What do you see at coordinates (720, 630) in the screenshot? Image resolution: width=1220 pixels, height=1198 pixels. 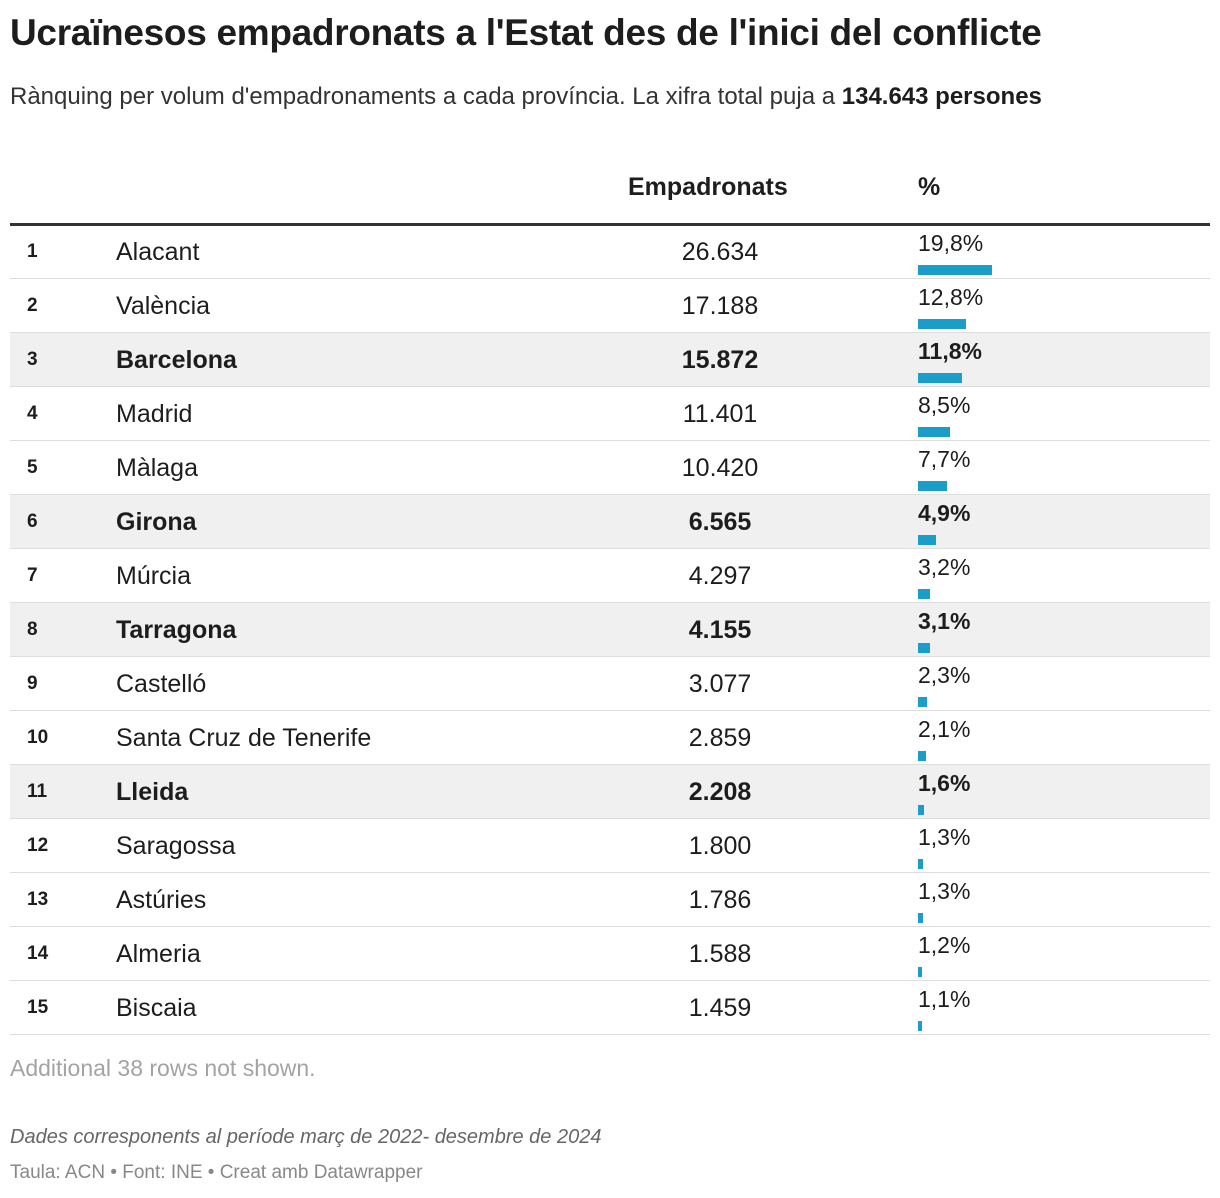 I see `empadronats-cell: 4.155` at bounding box center [720, 630].